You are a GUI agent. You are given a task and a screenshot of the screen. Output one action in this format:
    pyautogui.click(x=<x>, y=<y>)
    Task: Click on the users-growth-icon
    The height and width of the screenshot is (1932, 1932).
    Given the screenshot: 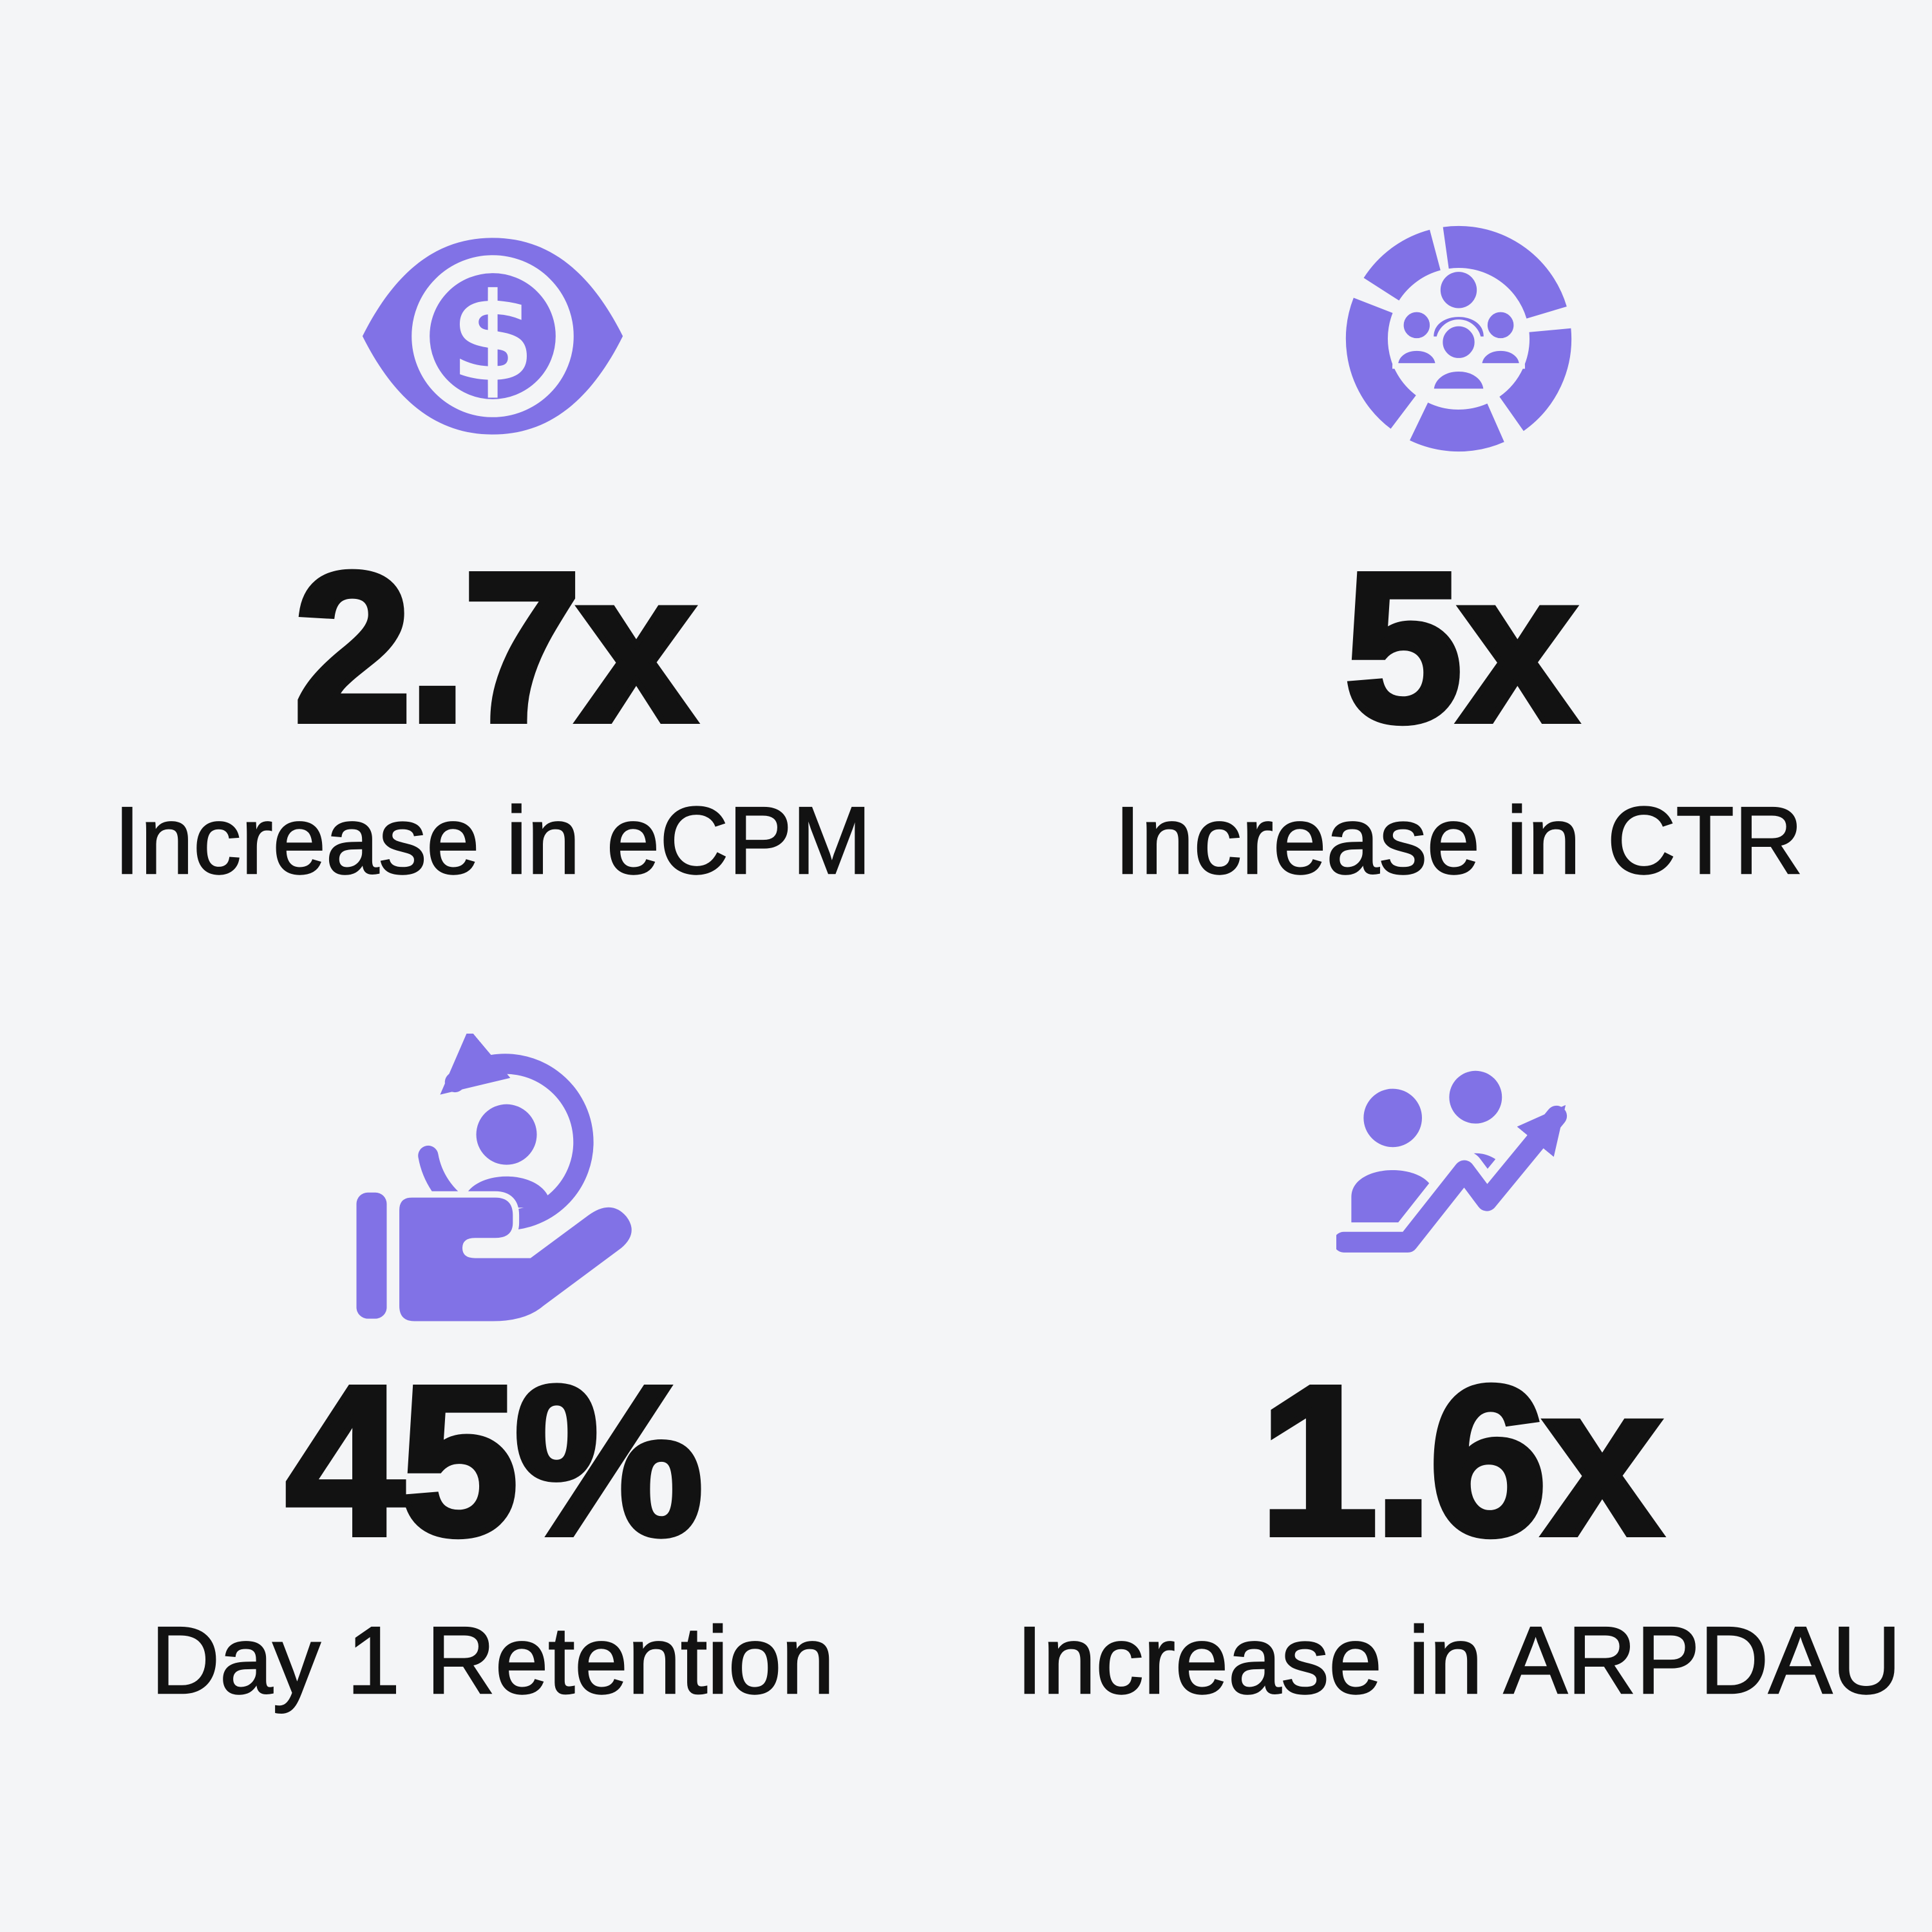 What is the action you would take?
    pyautogui.click(x=1459, y=1191)
    